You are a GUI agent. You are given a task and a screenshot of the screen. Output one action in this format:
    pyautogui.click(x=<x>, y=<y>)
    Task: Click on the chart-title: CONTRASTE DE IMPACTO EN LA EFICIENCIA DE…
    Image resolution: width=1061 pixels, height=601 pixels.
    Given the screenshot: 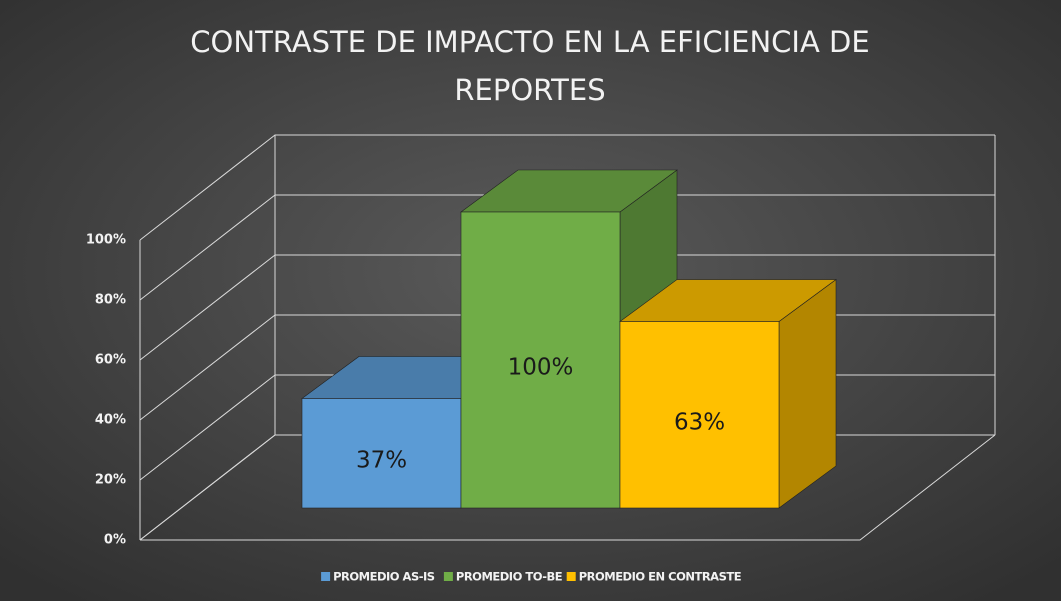 What is the action you would take?
    pyautogui.click(x=530, y=66)
    